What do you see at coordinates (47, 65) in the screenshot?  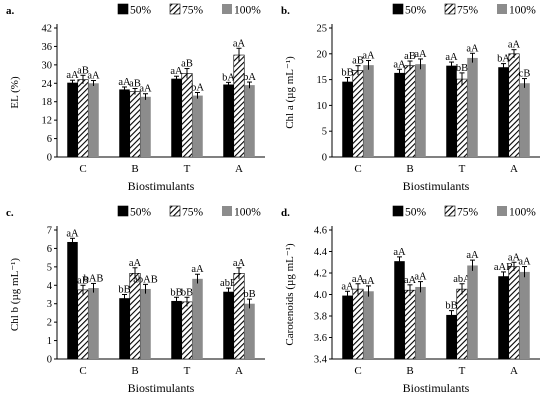 I see `y-tick-label: 30` at bounding box center [47, 65].